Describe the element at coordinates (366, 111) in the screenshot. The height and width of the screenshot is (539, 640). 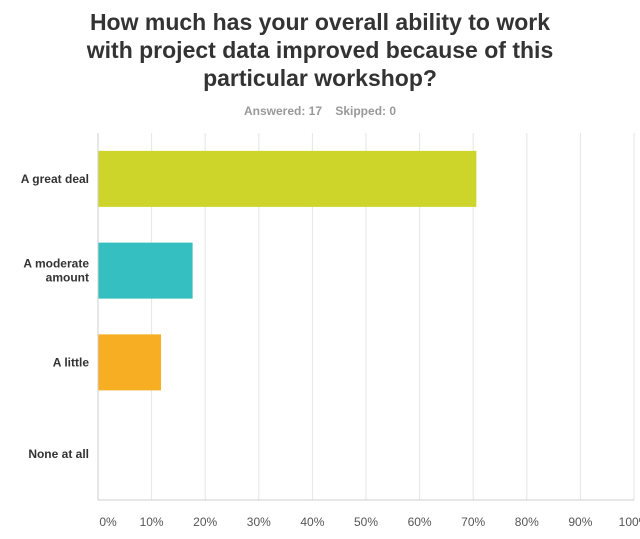
I see `skipped-count: Skipped: 0` at that location.